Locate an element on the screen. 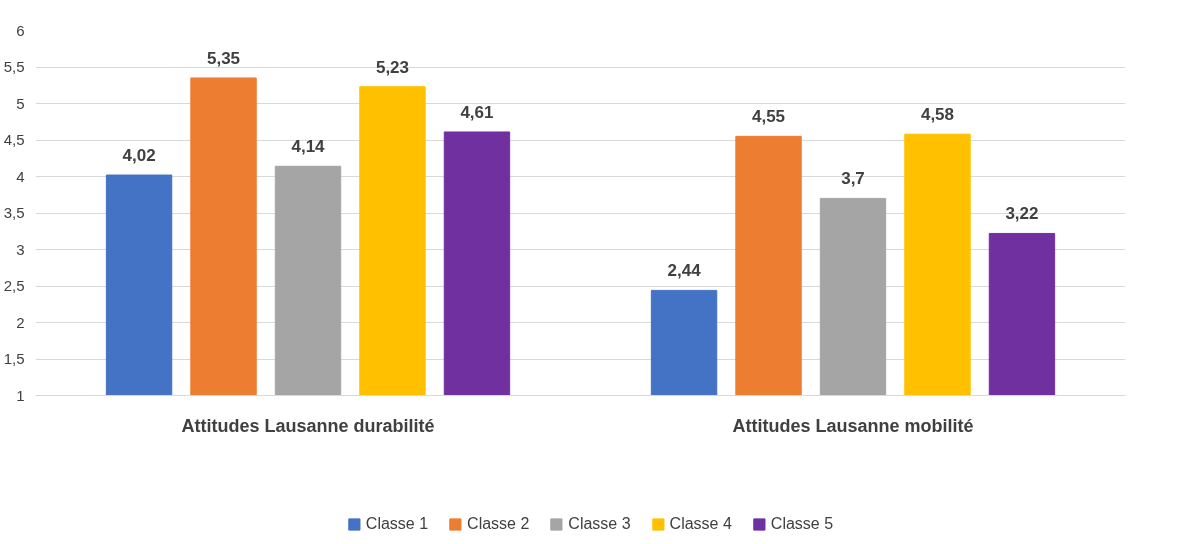  data-label: 5,23 is located at coordinates (392, 67).